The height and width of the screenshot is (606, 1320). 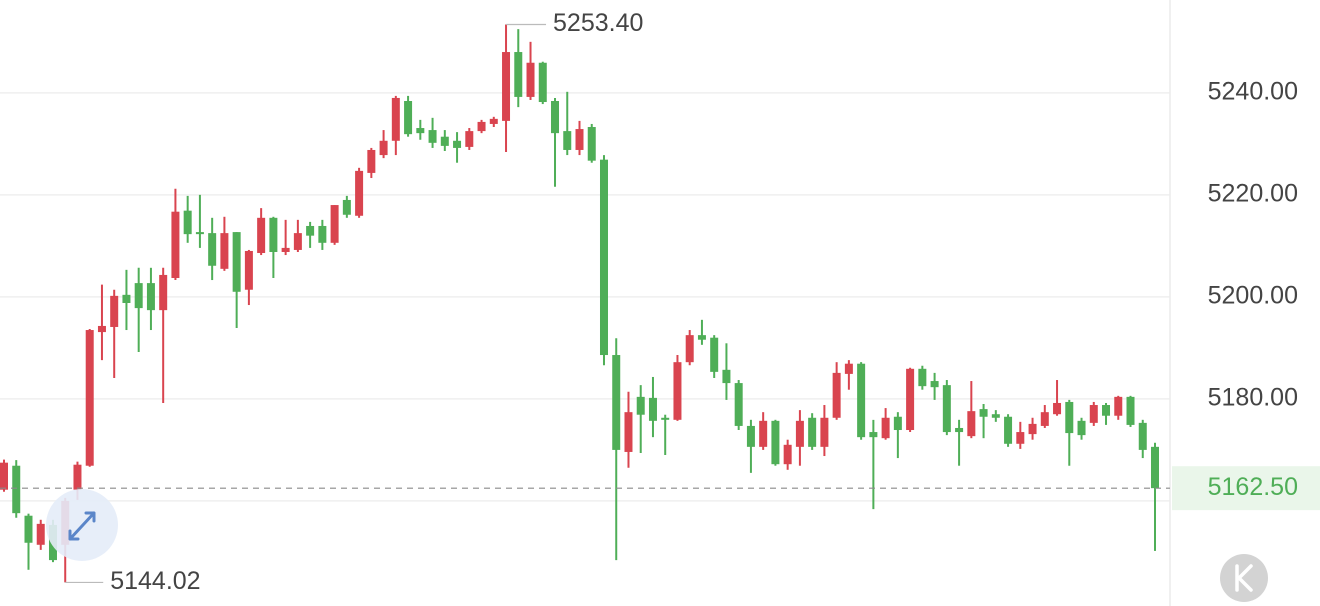 I want to click on last-price-tag, so click(x=1246, y=488).